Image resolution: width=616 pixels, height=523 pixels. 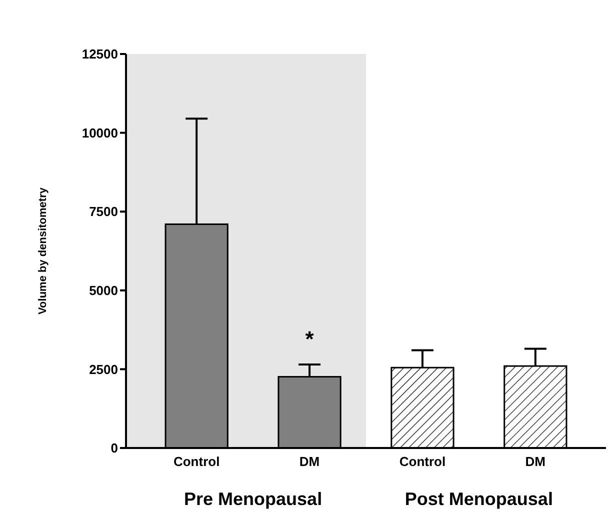 I want to click on y-tick-label: 0, so click(x=114, y=448).